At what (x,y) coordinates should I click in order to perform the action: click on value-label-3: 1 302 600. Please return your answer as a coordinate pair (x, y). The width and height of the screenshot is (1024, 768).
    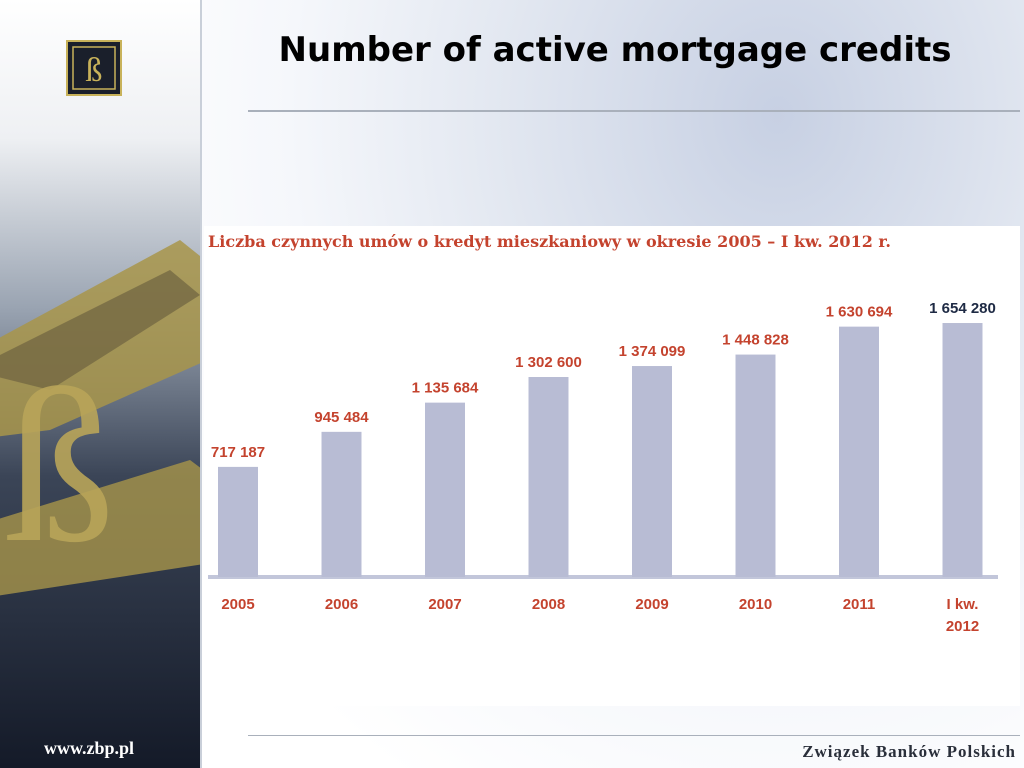
    Looking at the image, I should click on (548, 362).